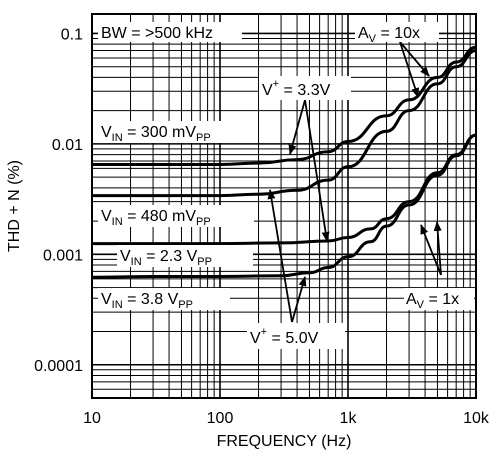 The height and width of the screenshot is (453, 502). I want to click on av1-label: AV = 1x, so click(432, 301).